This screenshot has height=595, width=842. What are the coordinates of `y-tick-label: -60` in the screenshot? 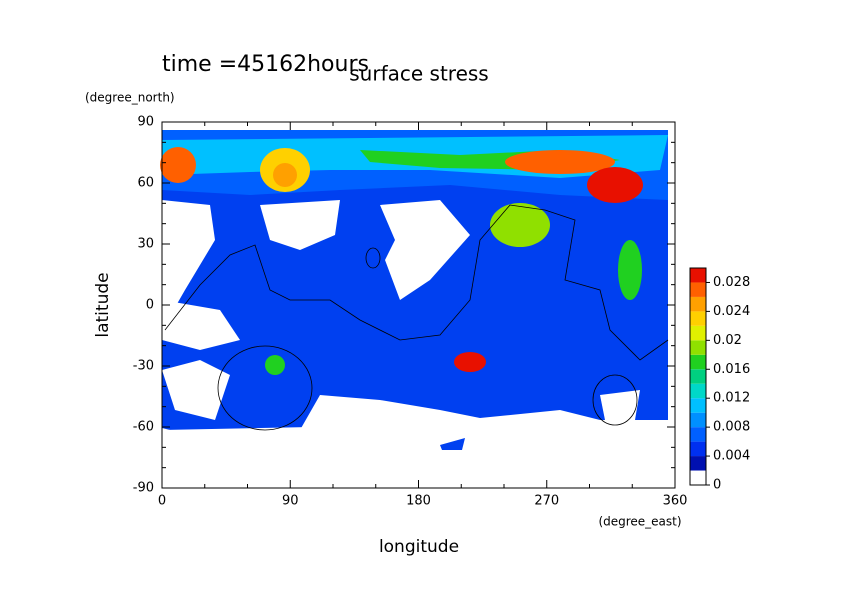 It's located at (143, 427).